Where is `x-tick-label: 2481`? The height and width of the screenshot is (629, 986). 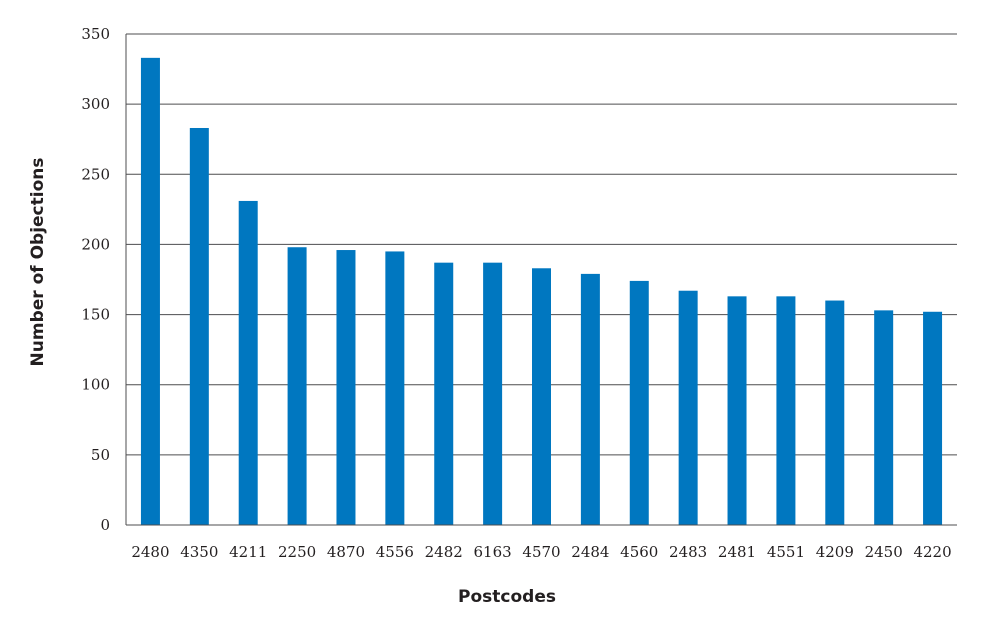
x-tick-label: 2481 is located at coordinates (737, 552).